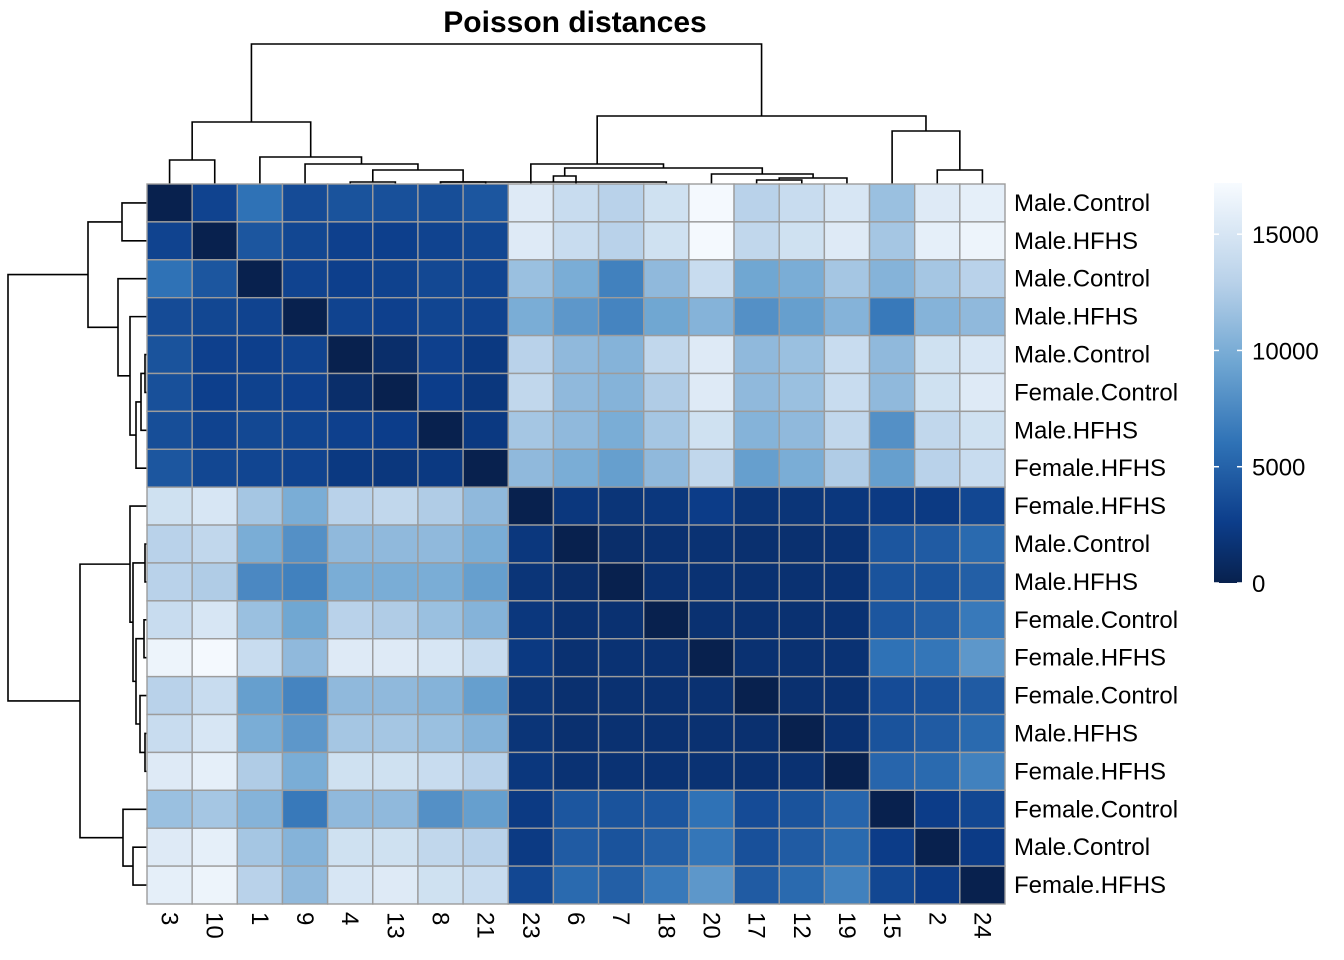  I want to click on legend-colorbar, so click(1228, 383).